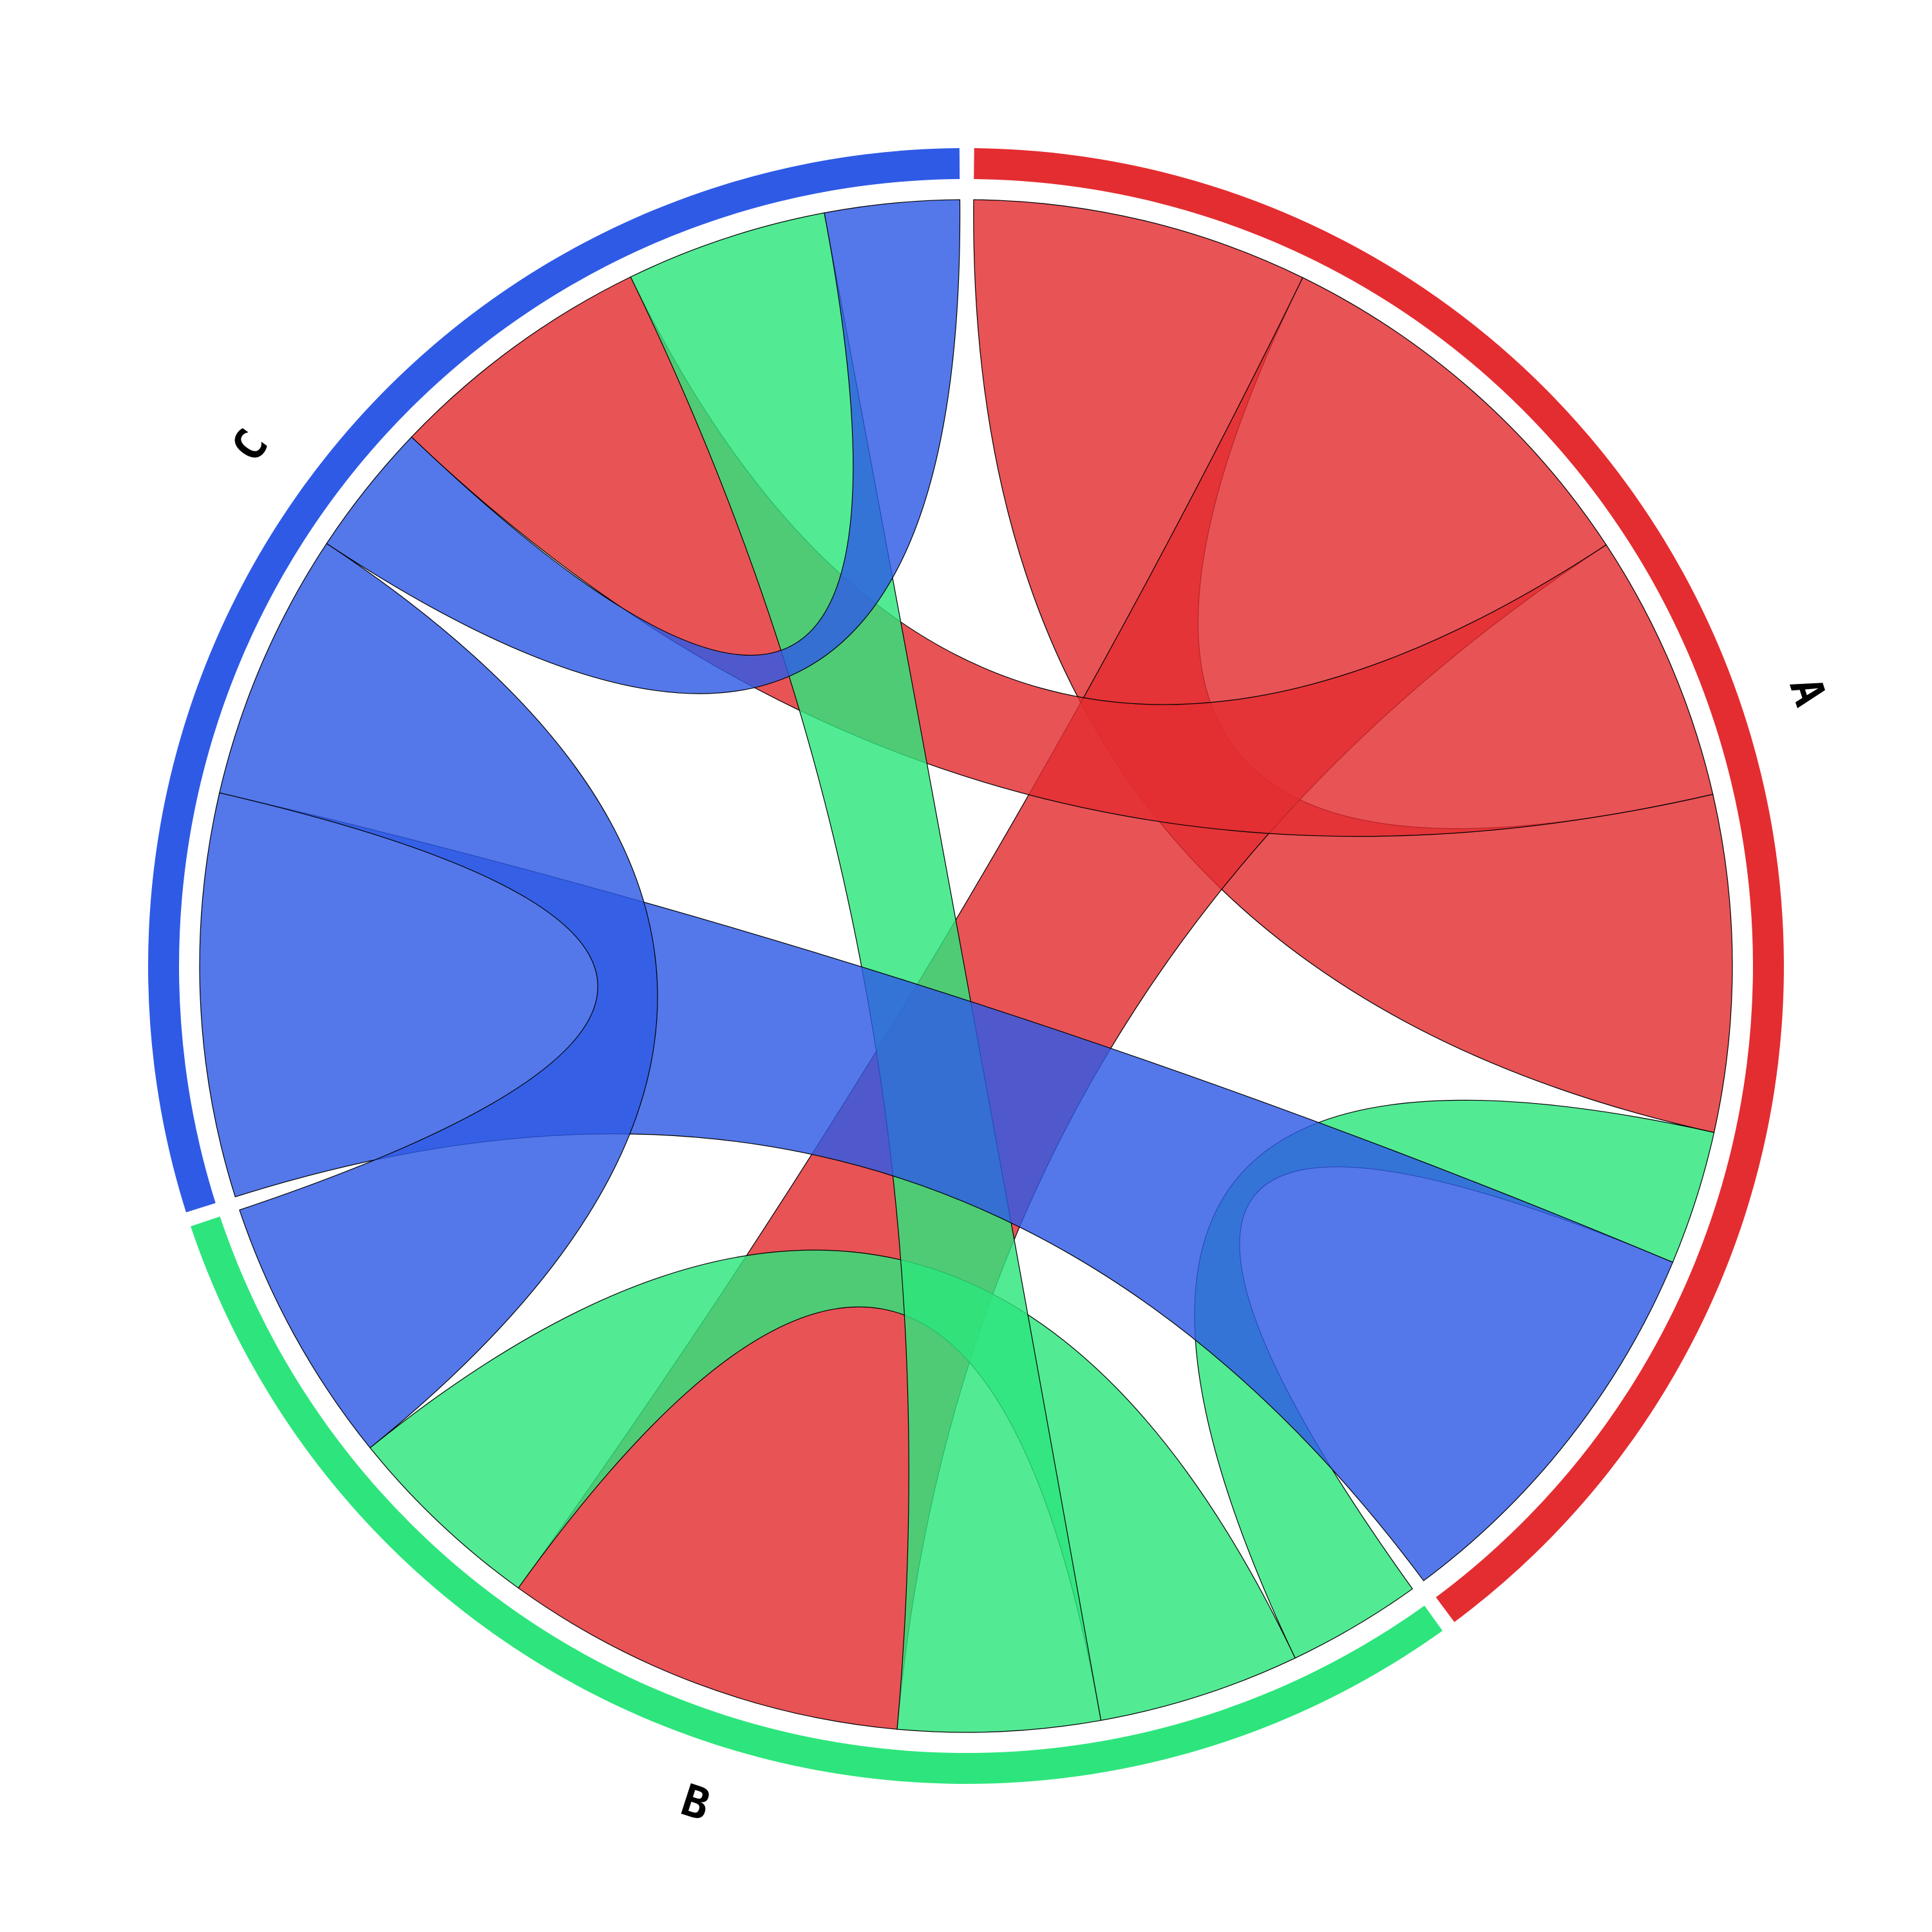 The width and height of the screenshot is (1932, 1932). Describe the element at coordinates (250, 447) in the screenshot. I see `group-label-c: C` at that location.